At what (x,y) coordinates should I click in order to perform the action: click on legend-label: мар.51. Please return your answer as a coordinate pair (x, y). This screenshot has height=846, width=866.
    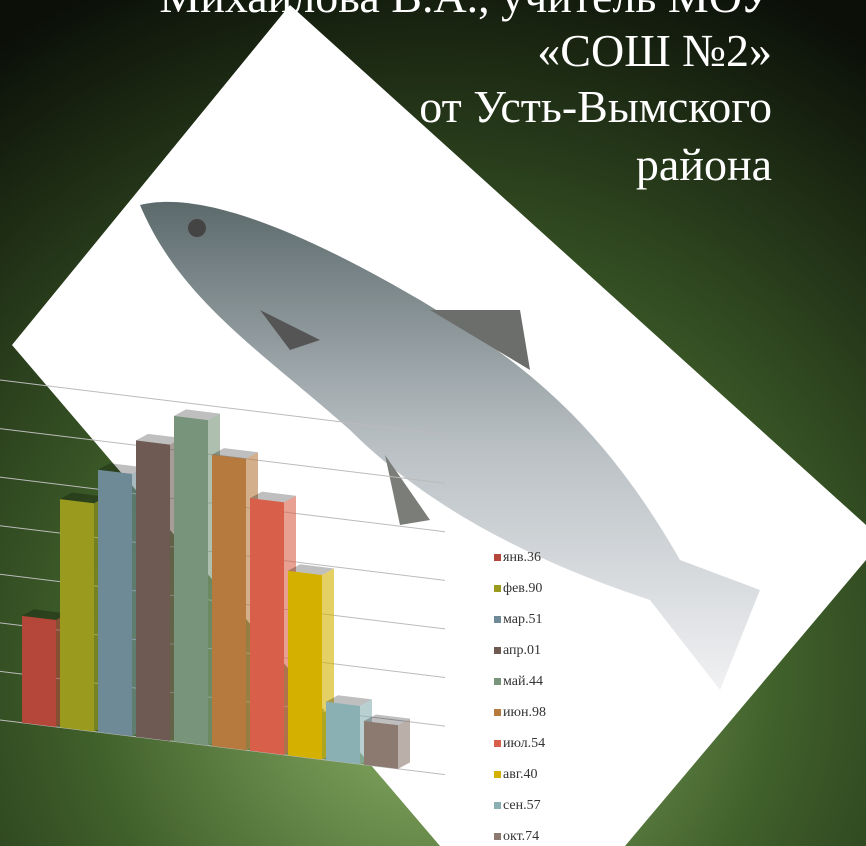
    Looking at the image, I should click on (522, 619).